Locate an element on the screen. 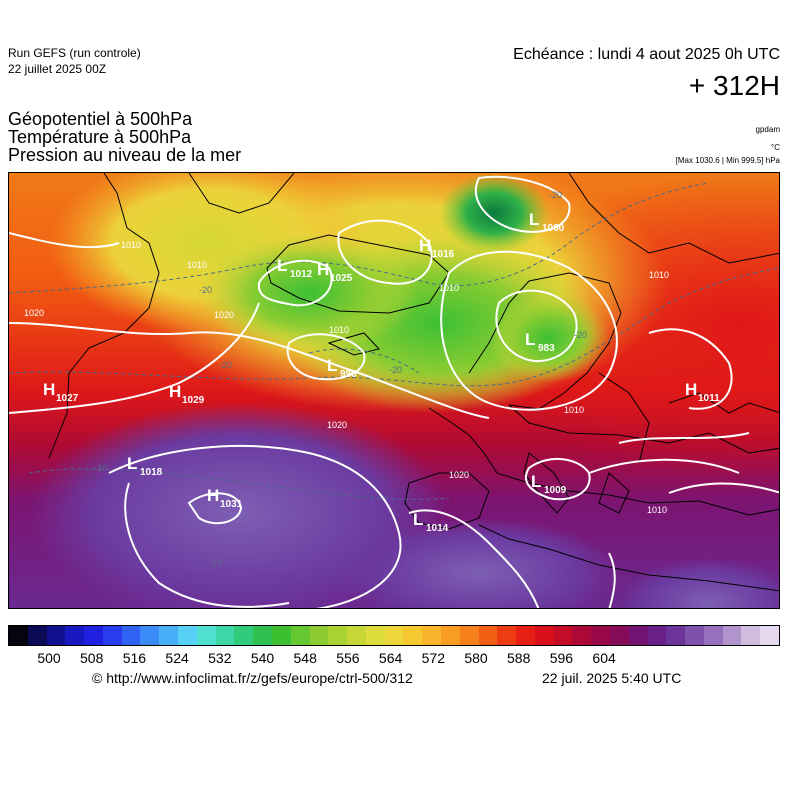 This screenshot has width=788, height=789. svg-text: 1000 is located at coordinates (553, 228).